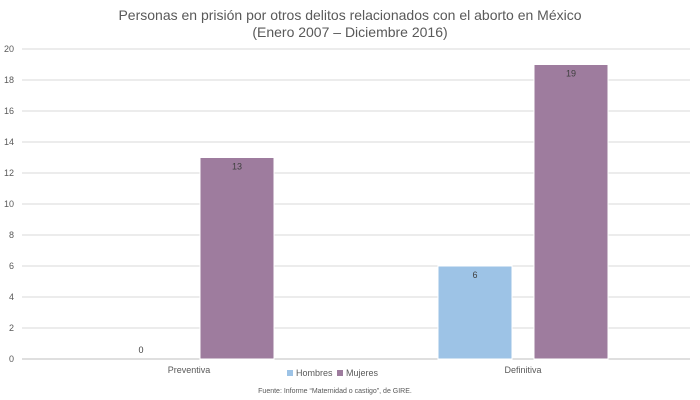 This screenshot has width=700, height=400. Describe the element at coordinates (11, 297) in the screenshot. I see `y-tick-label: 4` at that location.